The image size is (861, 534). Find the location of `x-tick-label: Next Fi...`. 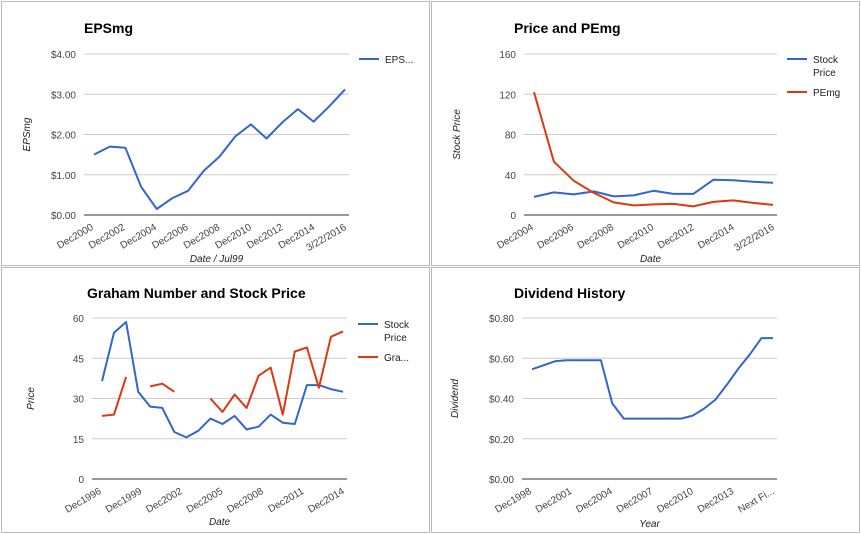

x-tick-label: Next Fi... is located at coordinates (756, 501).